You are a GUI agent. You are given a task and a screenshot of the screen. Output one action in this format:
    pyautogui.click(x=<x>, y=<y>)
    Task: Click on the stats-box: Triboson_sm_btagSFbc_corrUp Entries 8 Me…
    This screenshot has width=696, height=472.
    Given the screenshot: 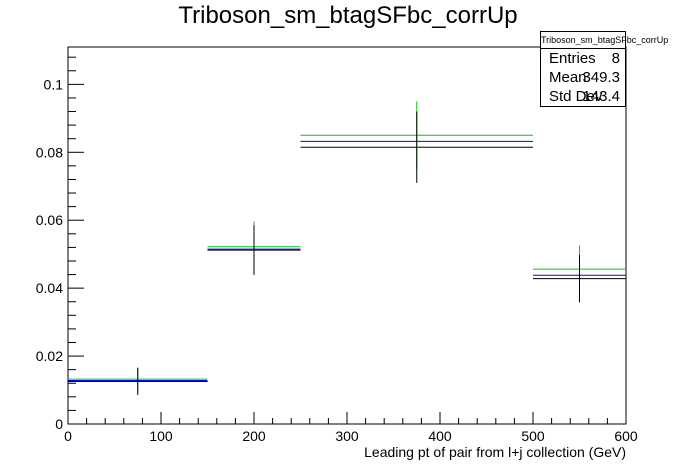 What is the action you would take?
    pyautogui.click(x=604, y=69)
    